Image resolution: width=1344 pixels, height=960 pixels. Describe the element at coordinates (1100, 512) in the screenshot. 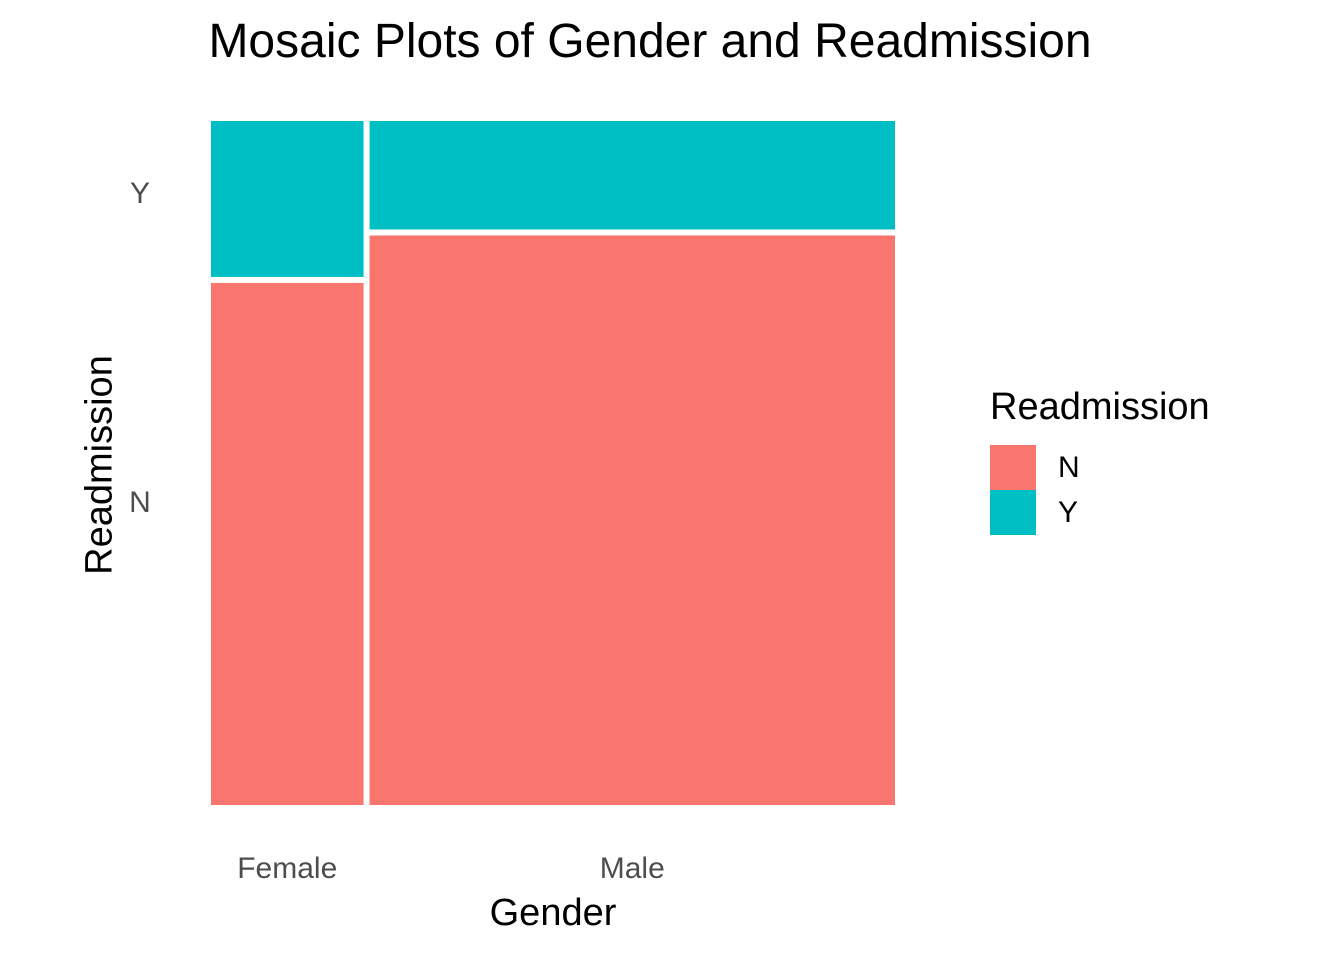

I see `legend-item-y: Y` at that location.